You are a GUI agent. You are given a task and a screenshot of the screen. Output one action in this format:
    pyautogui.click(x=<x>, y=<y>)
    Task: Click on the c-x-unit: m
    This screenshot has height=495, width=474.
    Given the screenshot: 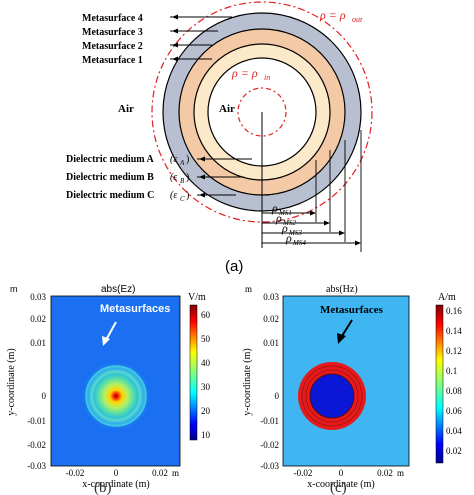 What is the action you would take?
    pyautogui.click(x=400, y=473)
    